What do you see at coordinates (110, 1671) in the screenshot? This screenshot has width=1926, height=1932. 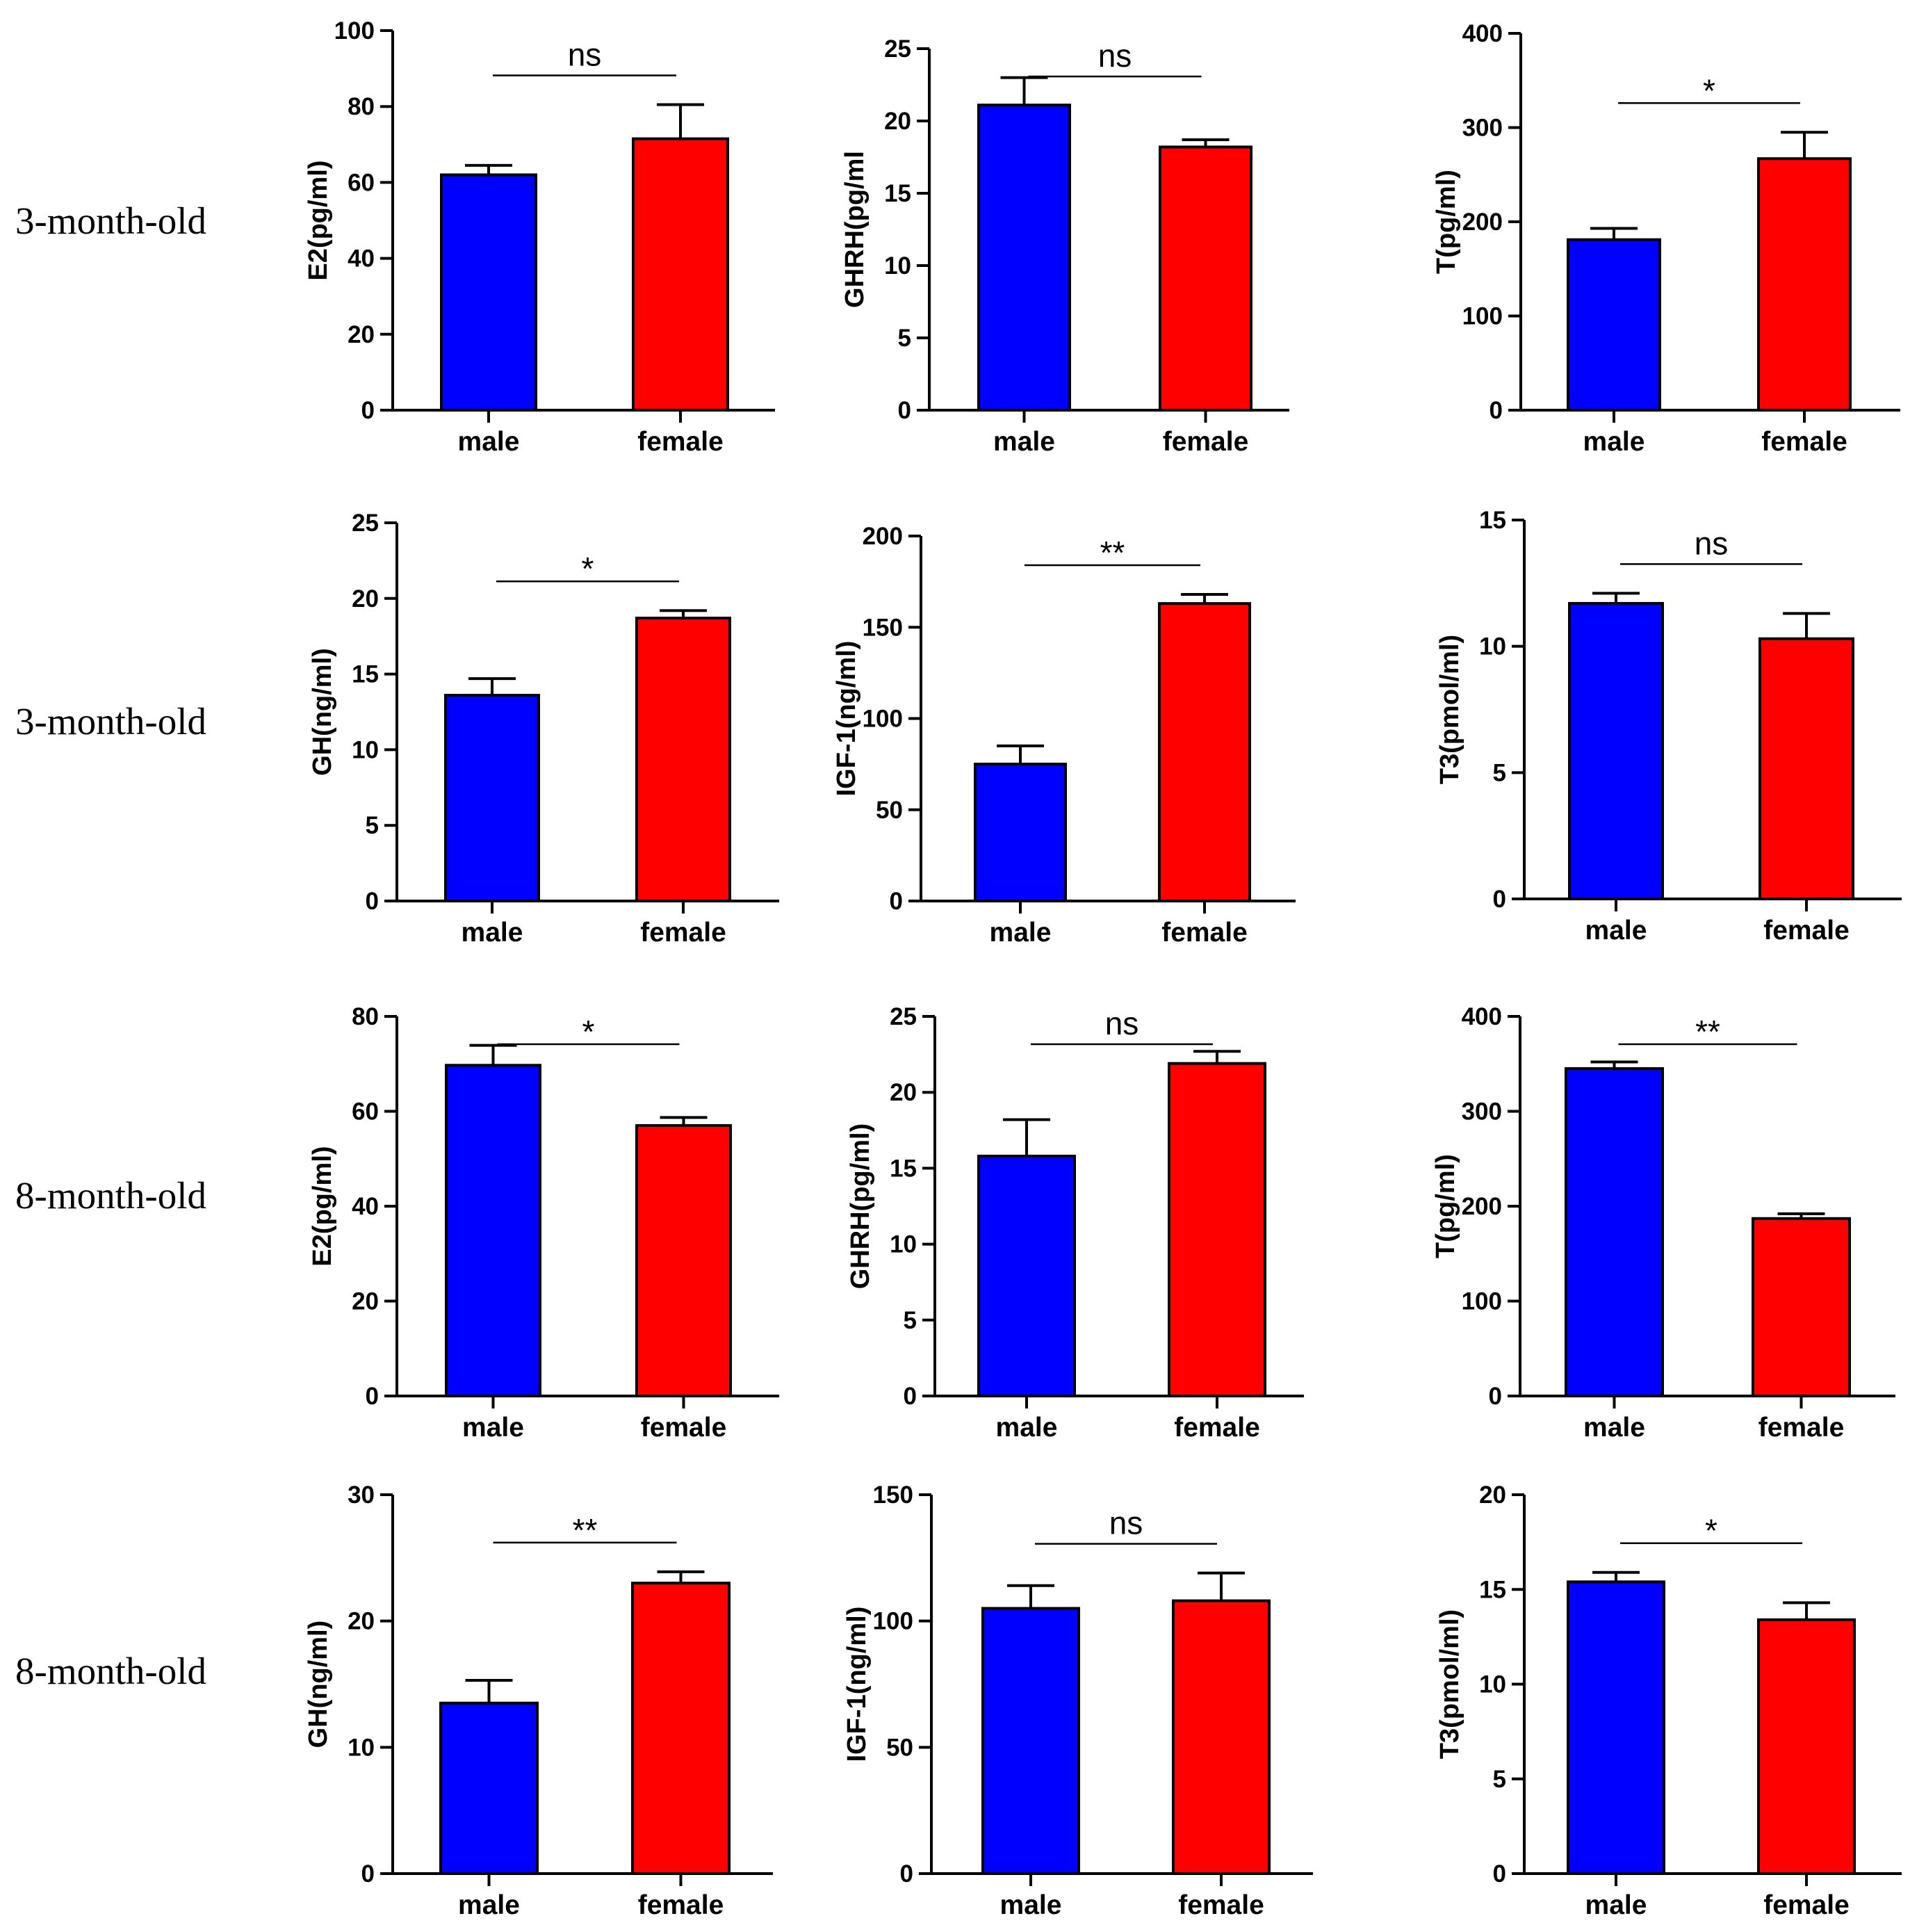 I see `row-label-4: 8-month-old` at bounding box center [110, 1671].